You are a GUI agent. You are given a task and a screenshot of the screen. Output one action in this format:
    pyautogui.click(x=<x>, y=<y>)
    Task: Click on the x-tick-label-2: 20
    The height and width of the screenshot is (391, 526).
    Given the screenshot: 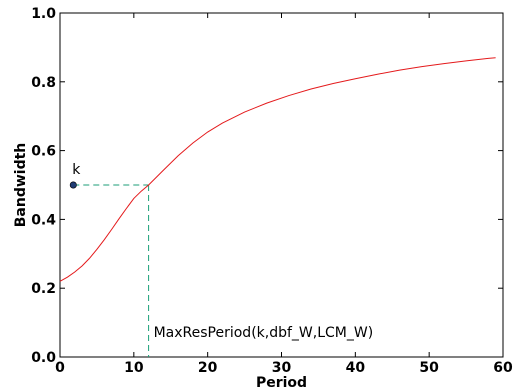 What is the action you would take?
    pyautogui.click(x=208, y=368)
    